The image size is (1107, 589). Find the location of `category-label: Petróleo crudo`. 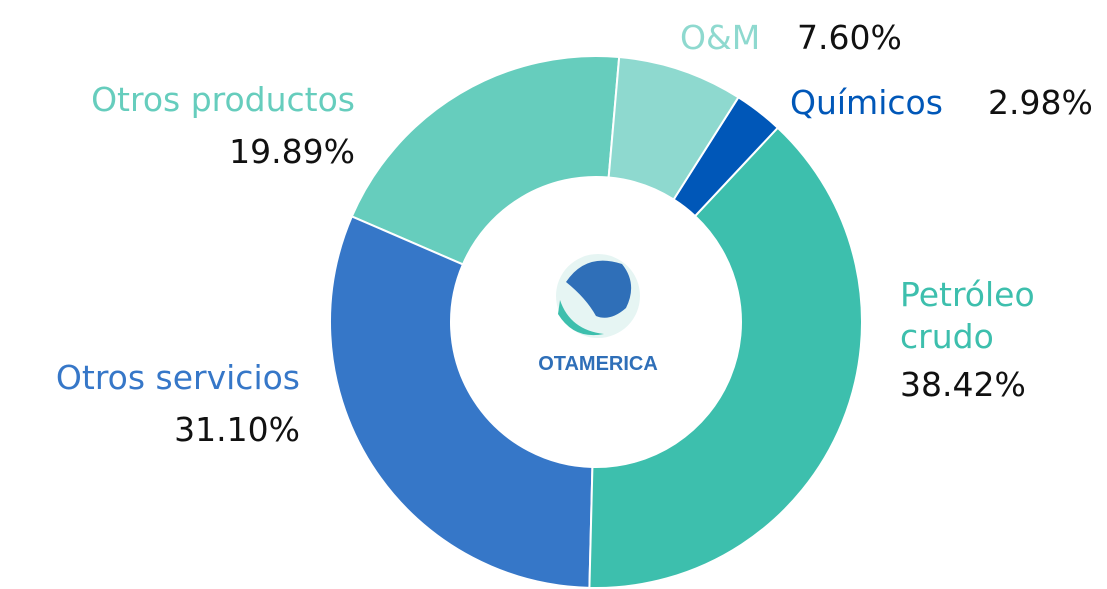

category-label: Petróleo crudo is located at coordinates (967, 315).